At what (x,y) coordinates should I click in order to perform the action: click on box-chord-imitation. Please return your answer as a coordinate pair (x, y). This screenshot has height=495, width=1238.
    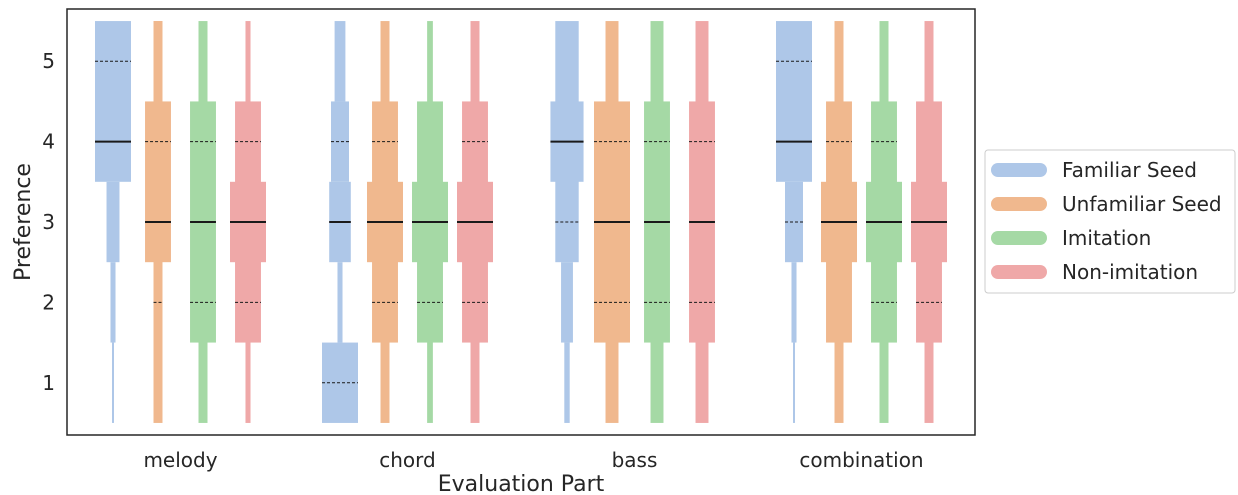
    Looking at the image, I should click on (430, 222).